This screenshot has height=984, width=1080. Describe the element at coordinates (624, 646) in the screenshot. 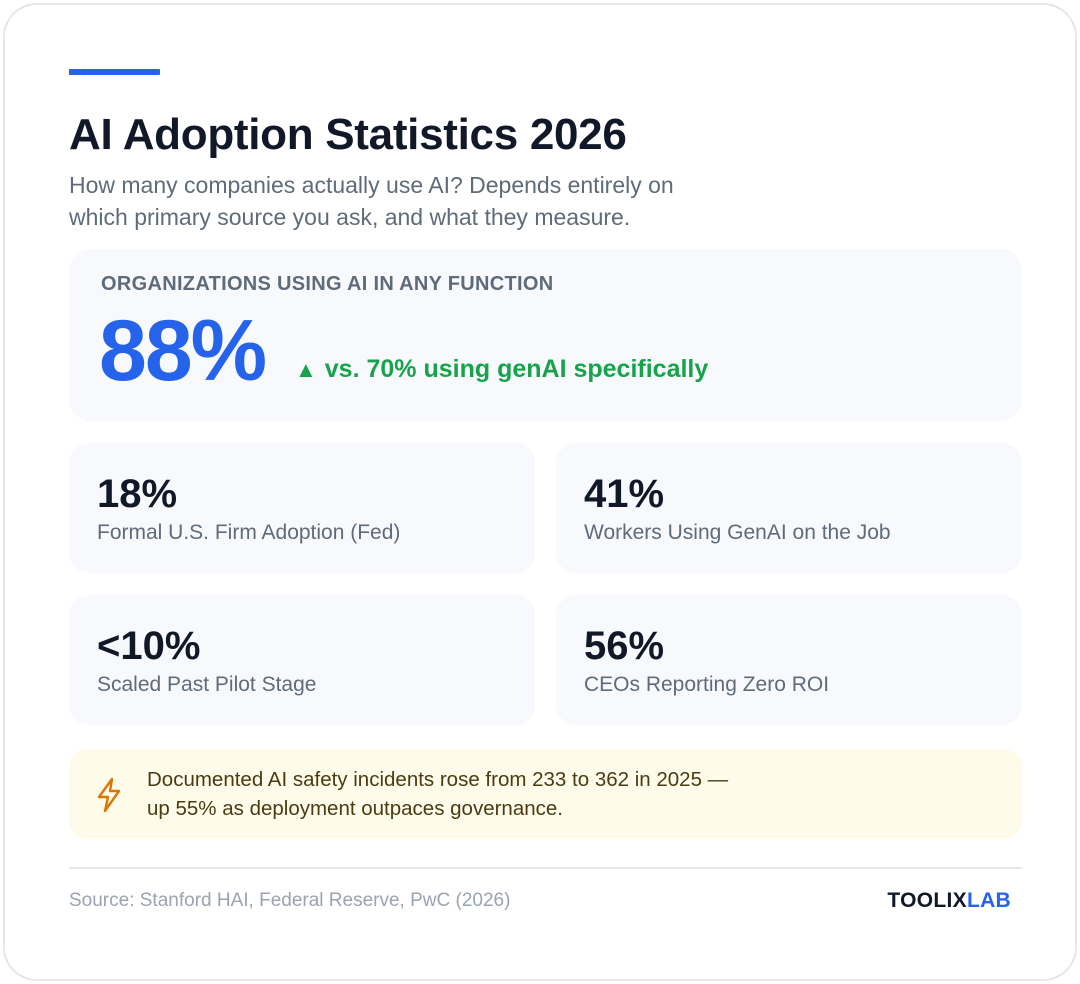

I see `stat-value: 56%` at that location.